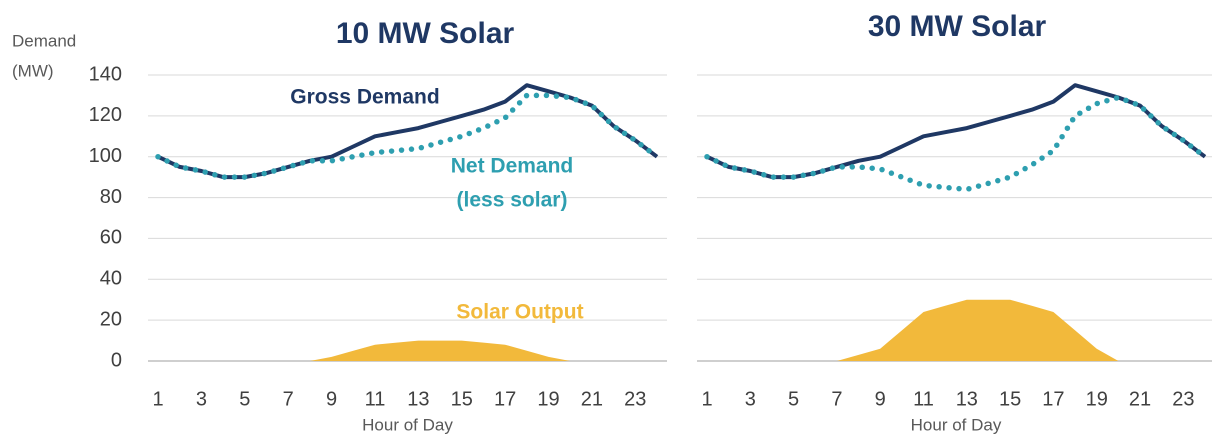  Describe the element at coordinates (44, 40) in the screenshot. I see `y-axis-title: Demand` at that location.